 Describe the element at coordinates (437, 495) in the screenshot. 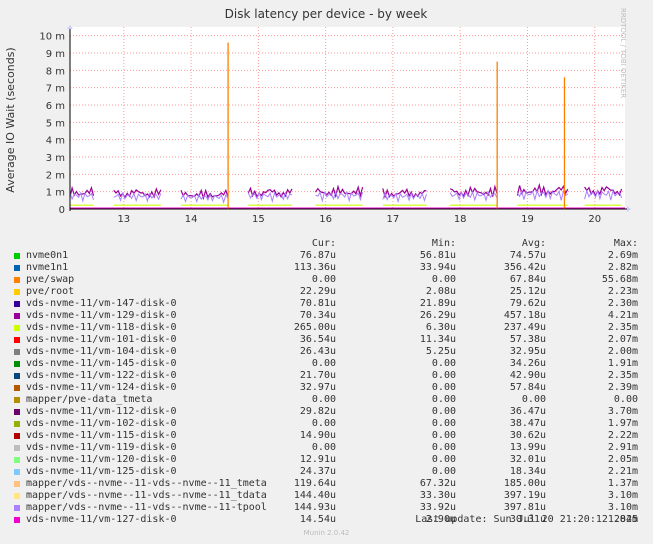

I see `legend-min: 33.30u` at that location.